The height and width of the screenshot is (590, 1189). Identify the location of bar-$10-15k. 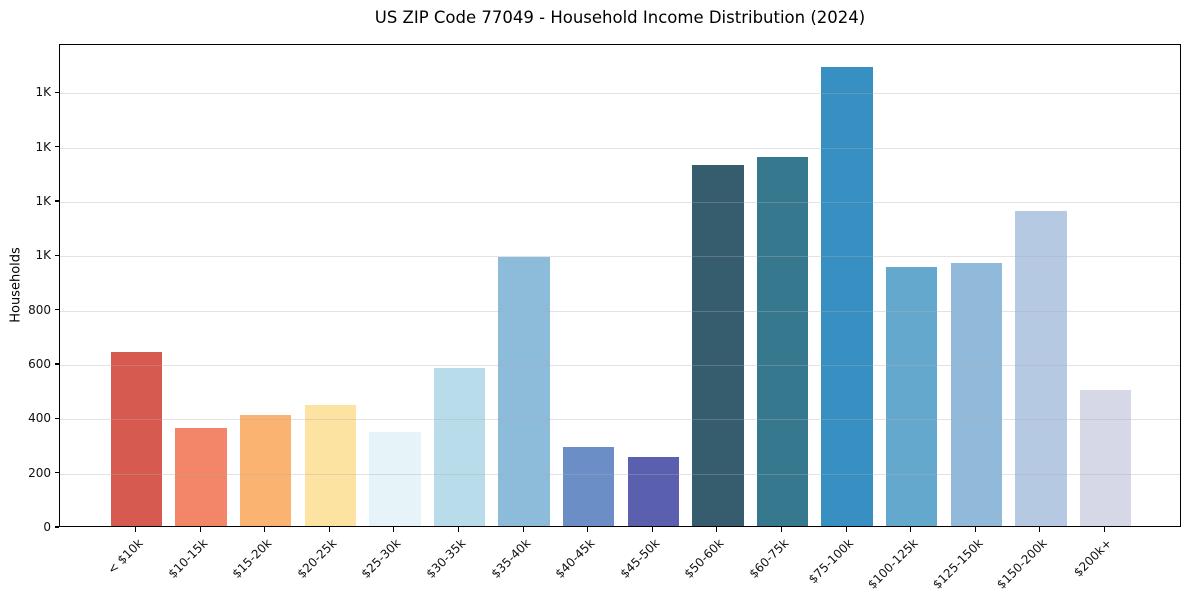
(201, 477).